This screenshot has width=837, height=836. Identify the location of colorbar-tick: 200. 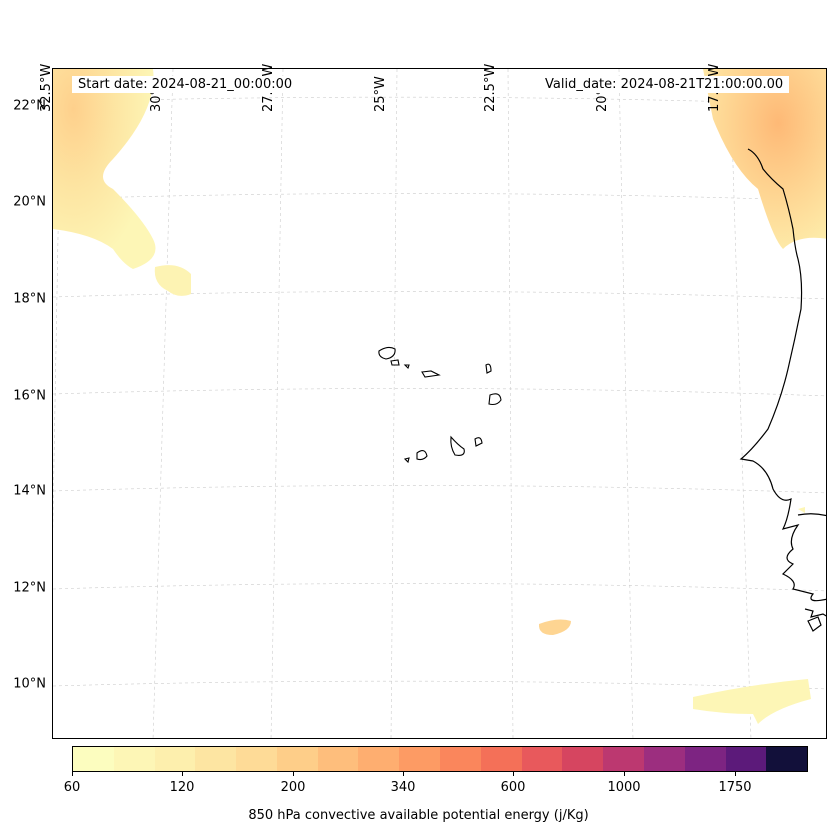
(293, 787).